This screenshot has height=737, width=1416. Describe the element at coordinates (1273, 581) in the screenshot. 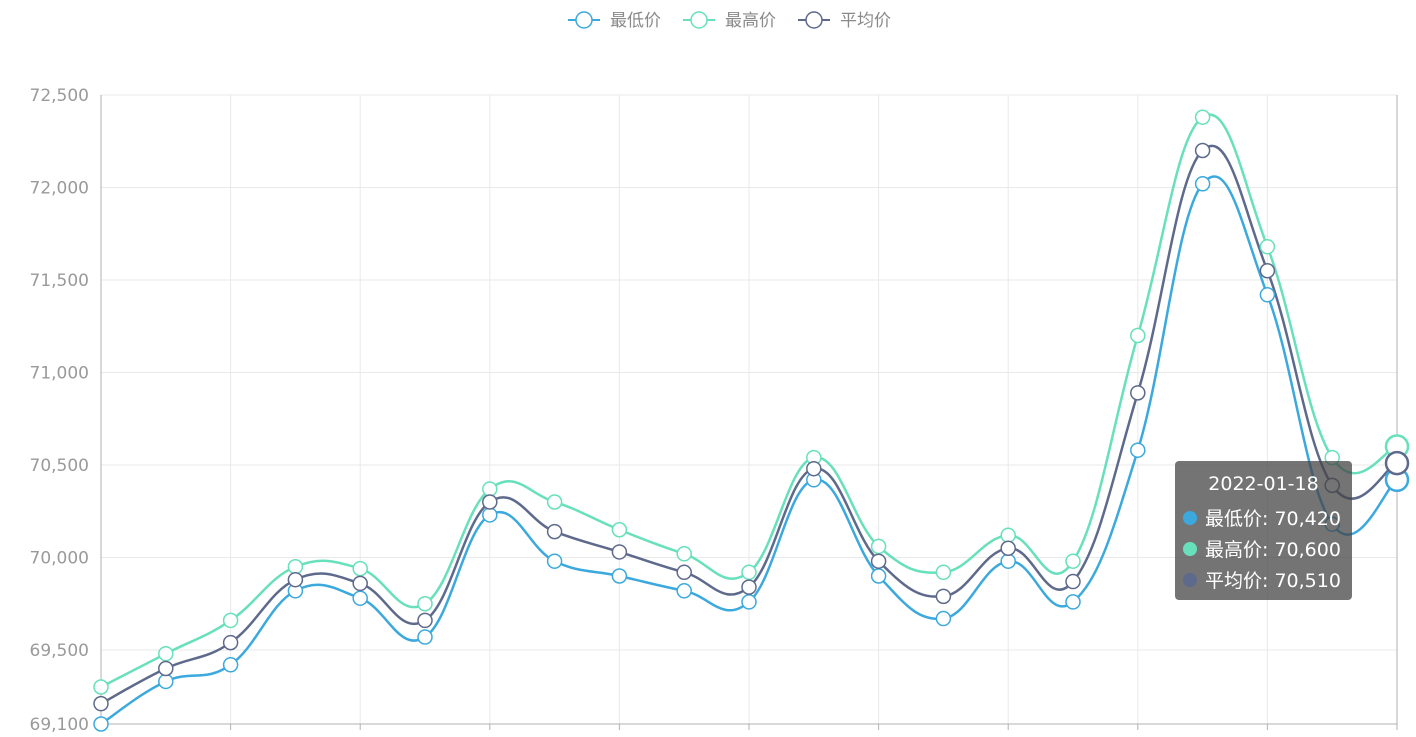

I see `tooltip-label-avg: 平均价: 70,510` at that location.